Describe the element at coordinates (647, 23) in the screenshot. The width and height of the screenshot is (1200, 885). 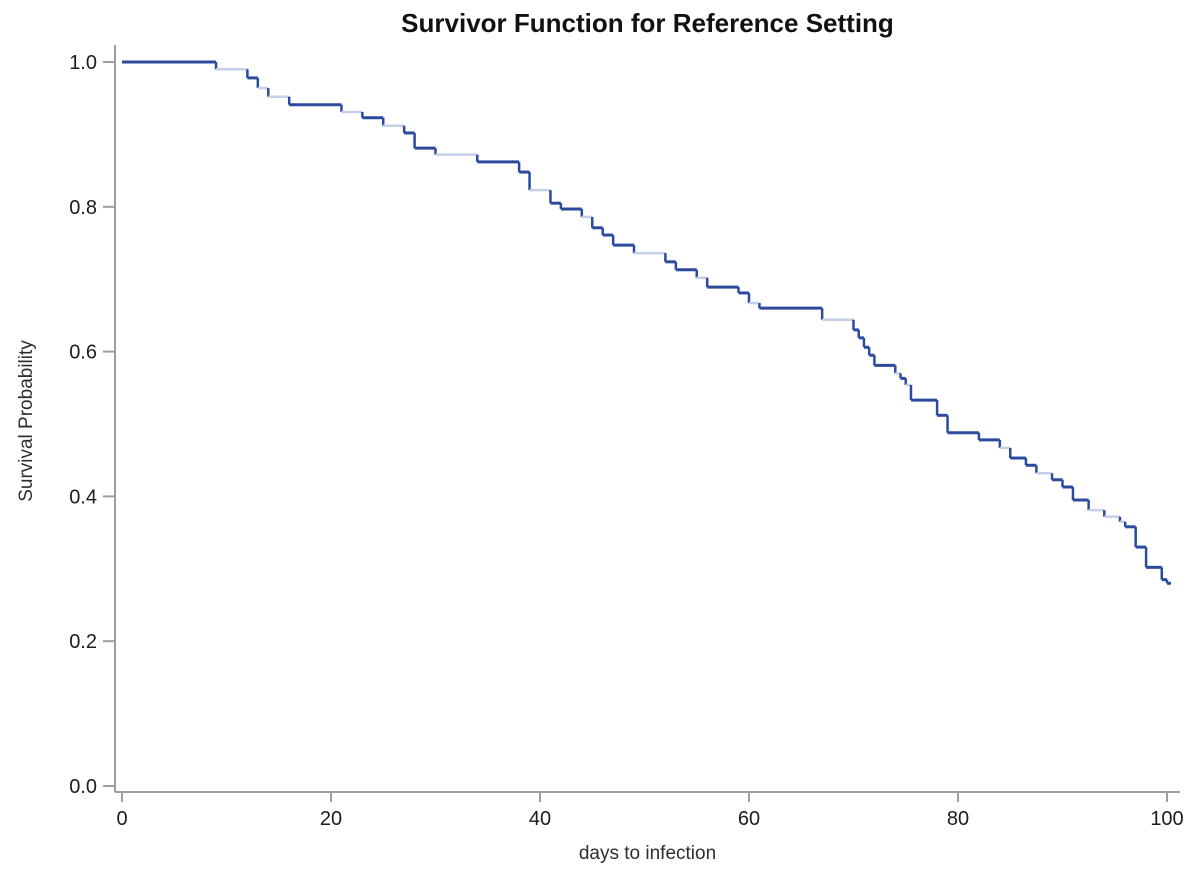
I see `chart-title: Survivor Function for Reference Setting` at that location.